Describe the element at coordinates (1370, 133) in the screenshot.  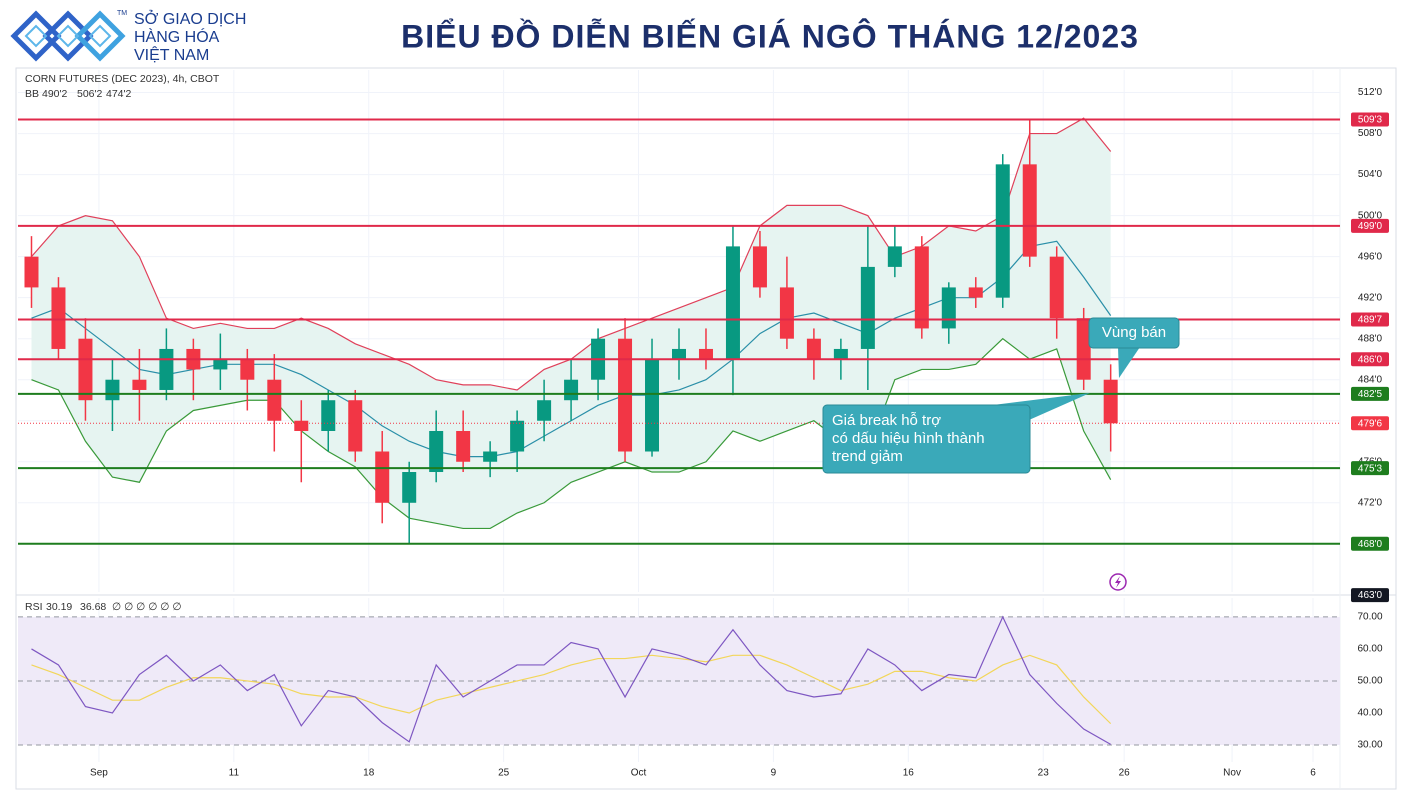
I see `y-tick-label: 508'0` at that location.